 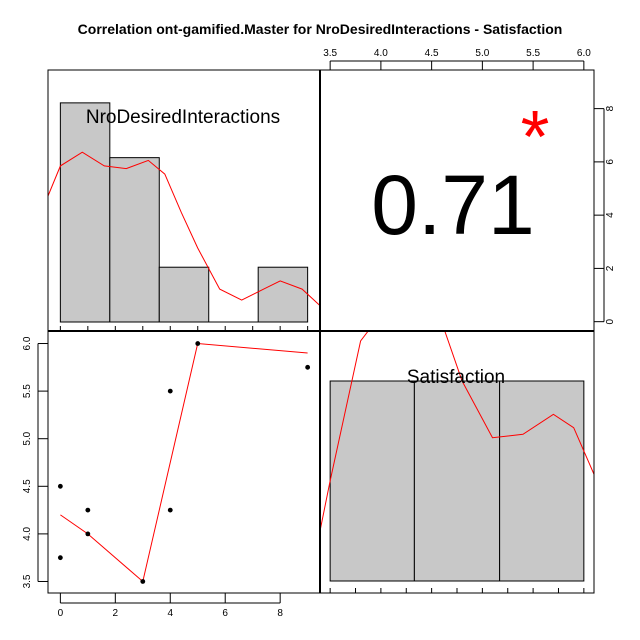 I want to click on x-axis-tick-label: 2, so click(x=116, y=613).